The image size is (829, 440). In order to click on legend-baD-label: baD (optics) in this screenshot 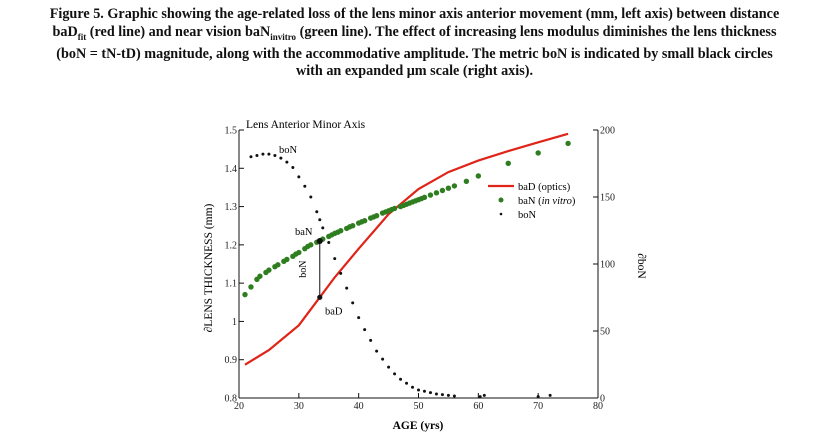, I will do `click(544, 187)`.